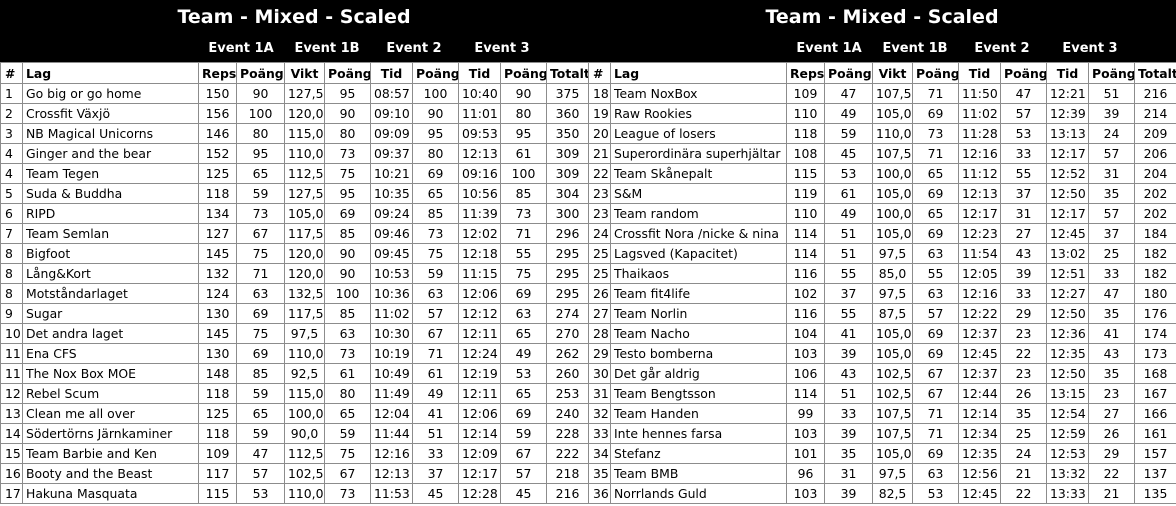 The height and width of the screenshot is (506, 1176). What do you see at coordinates (979, 193) in the screenshot?
I see `cell-time: 12:13` at bounding box center [979, 193].